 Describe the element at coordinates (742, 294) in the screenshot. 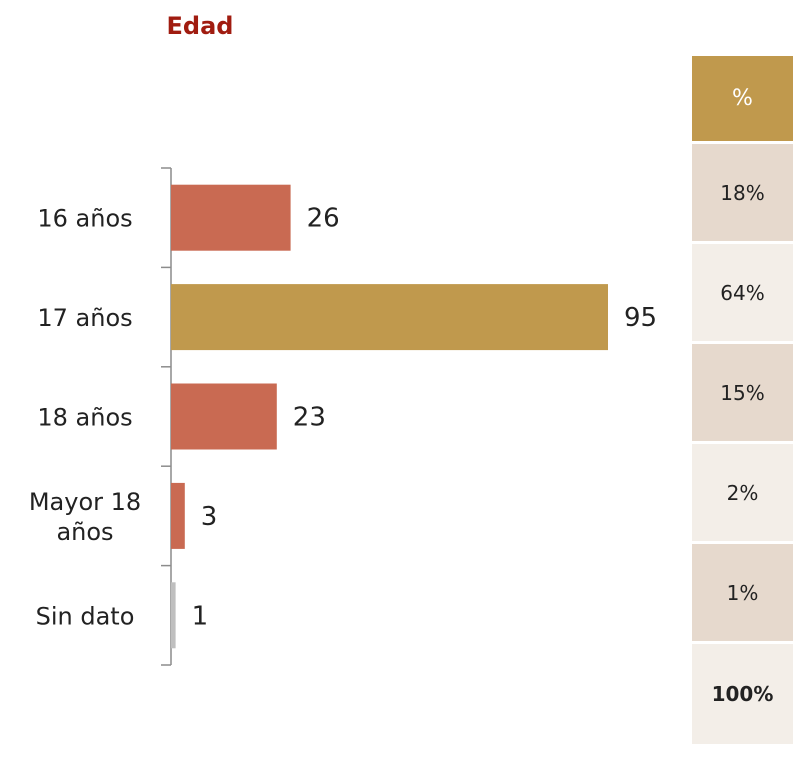

I see `percentage-cell: 64%` at that location.